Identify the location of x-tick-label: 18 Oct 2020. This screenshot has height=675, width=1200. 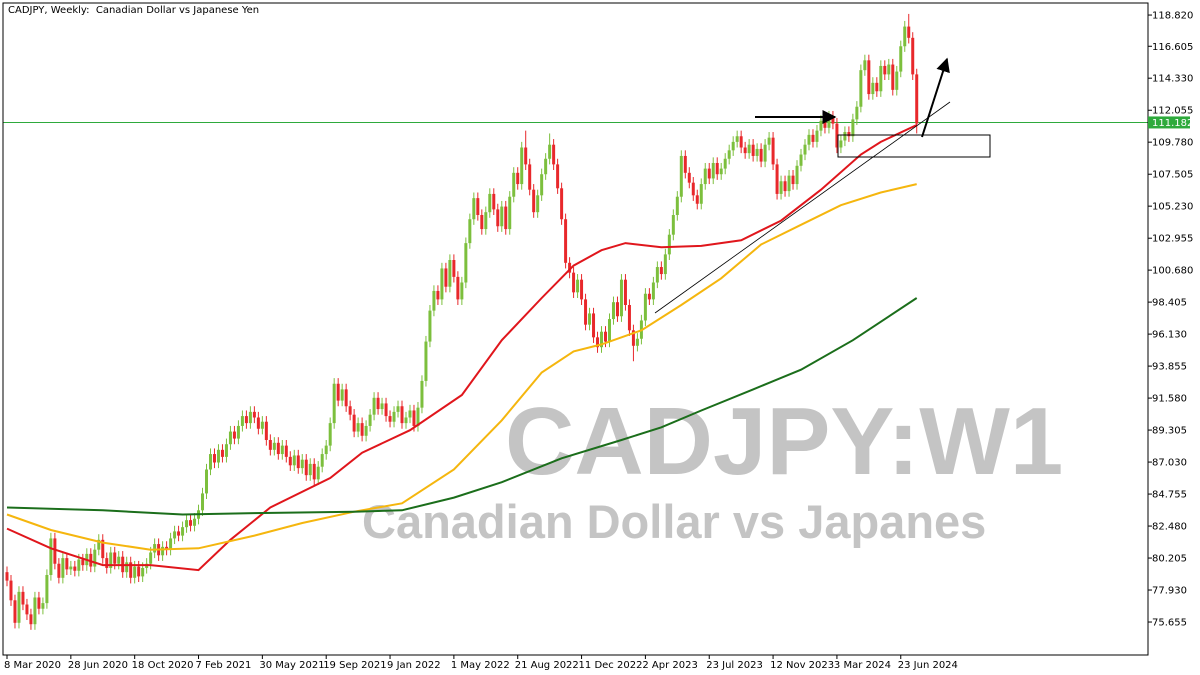
(163, 665).